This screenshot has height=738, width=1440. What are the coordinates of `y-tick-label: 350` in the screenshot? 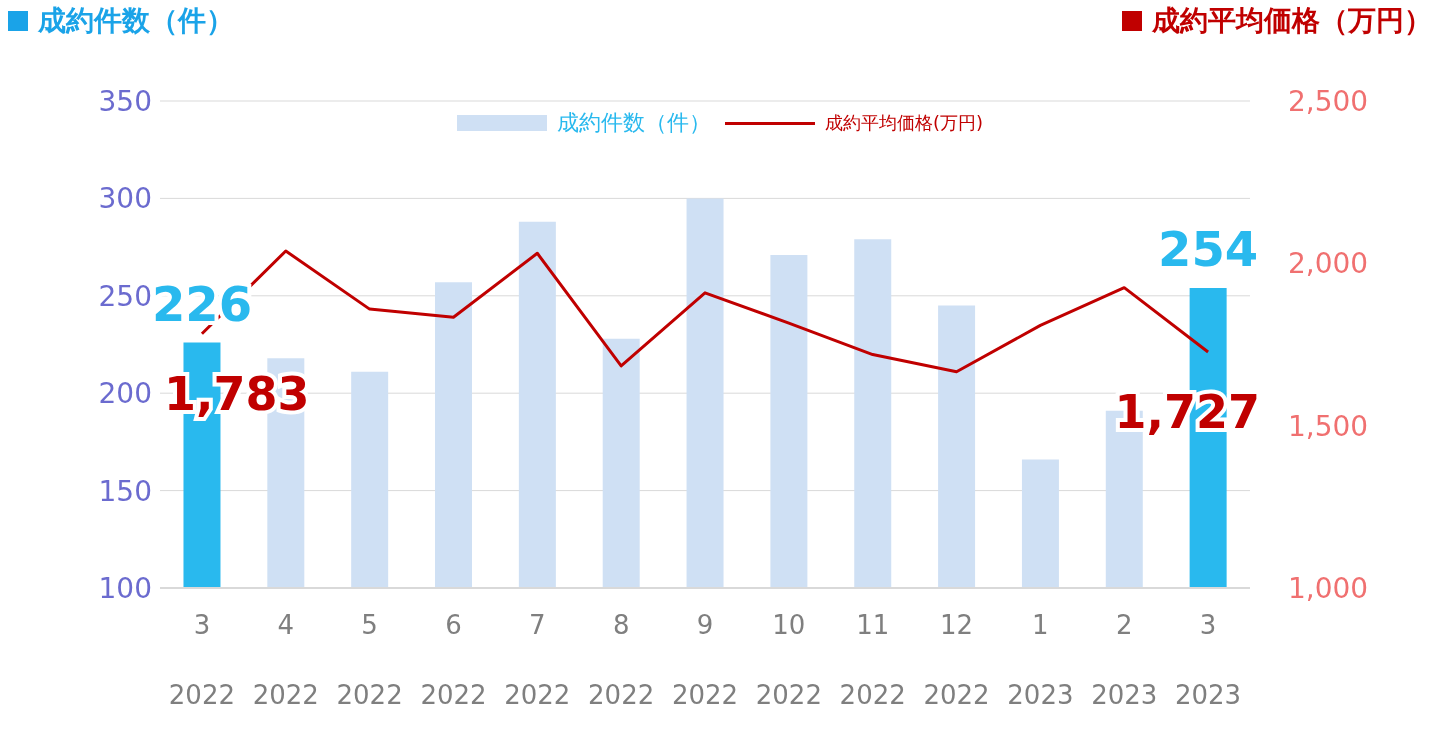 It's located at (125, 101).